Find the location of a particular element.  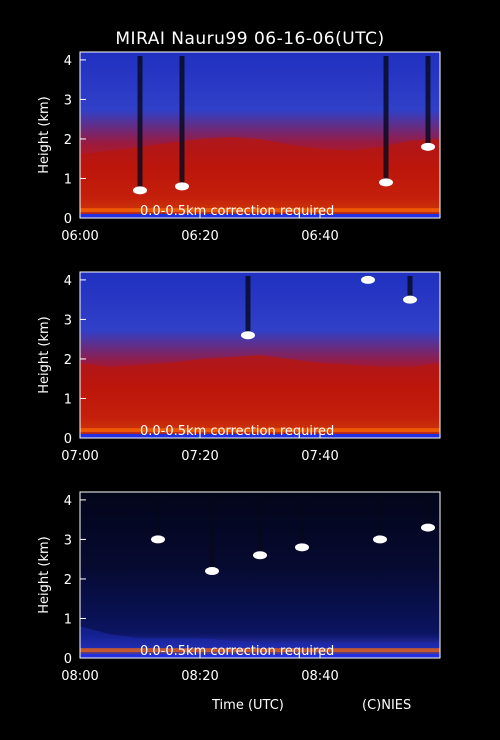

x-tick-label: 06:00 is located at coordinates (79, 236).